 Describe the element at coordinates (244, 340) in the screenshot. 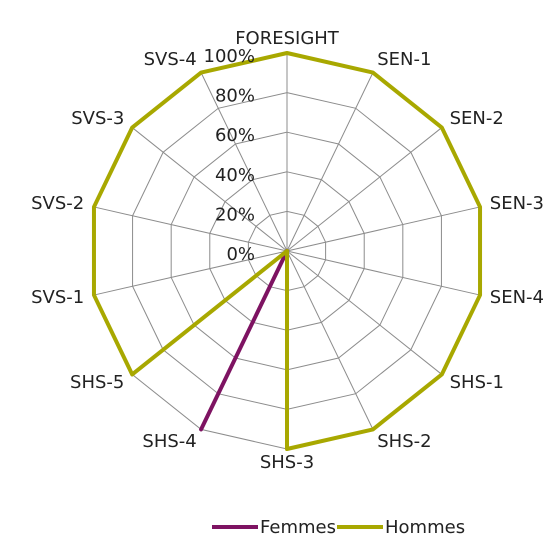

I see `series-line` at that location.